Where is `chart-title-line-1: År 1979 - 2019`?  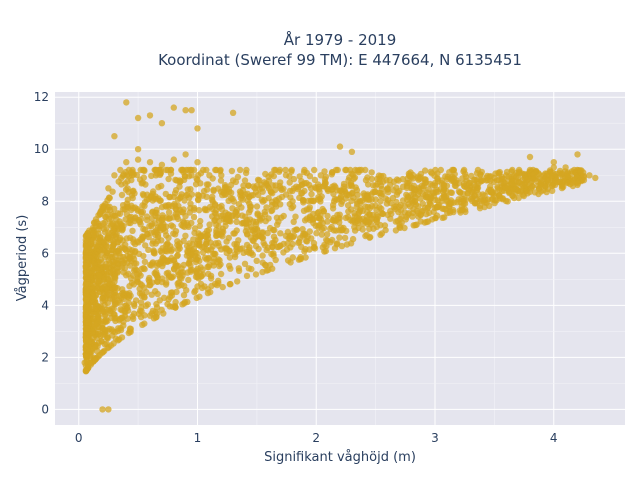
chart-title-line-1: År 1979 - 2019 is located at coordinates (340, 39).